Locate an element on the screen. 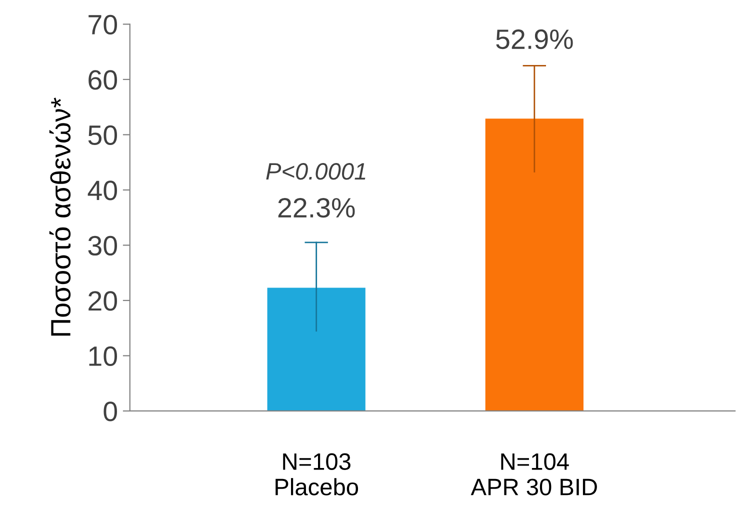 The image size is (738, 515). data-label: 52.9% is located at coordinates (534, 39).